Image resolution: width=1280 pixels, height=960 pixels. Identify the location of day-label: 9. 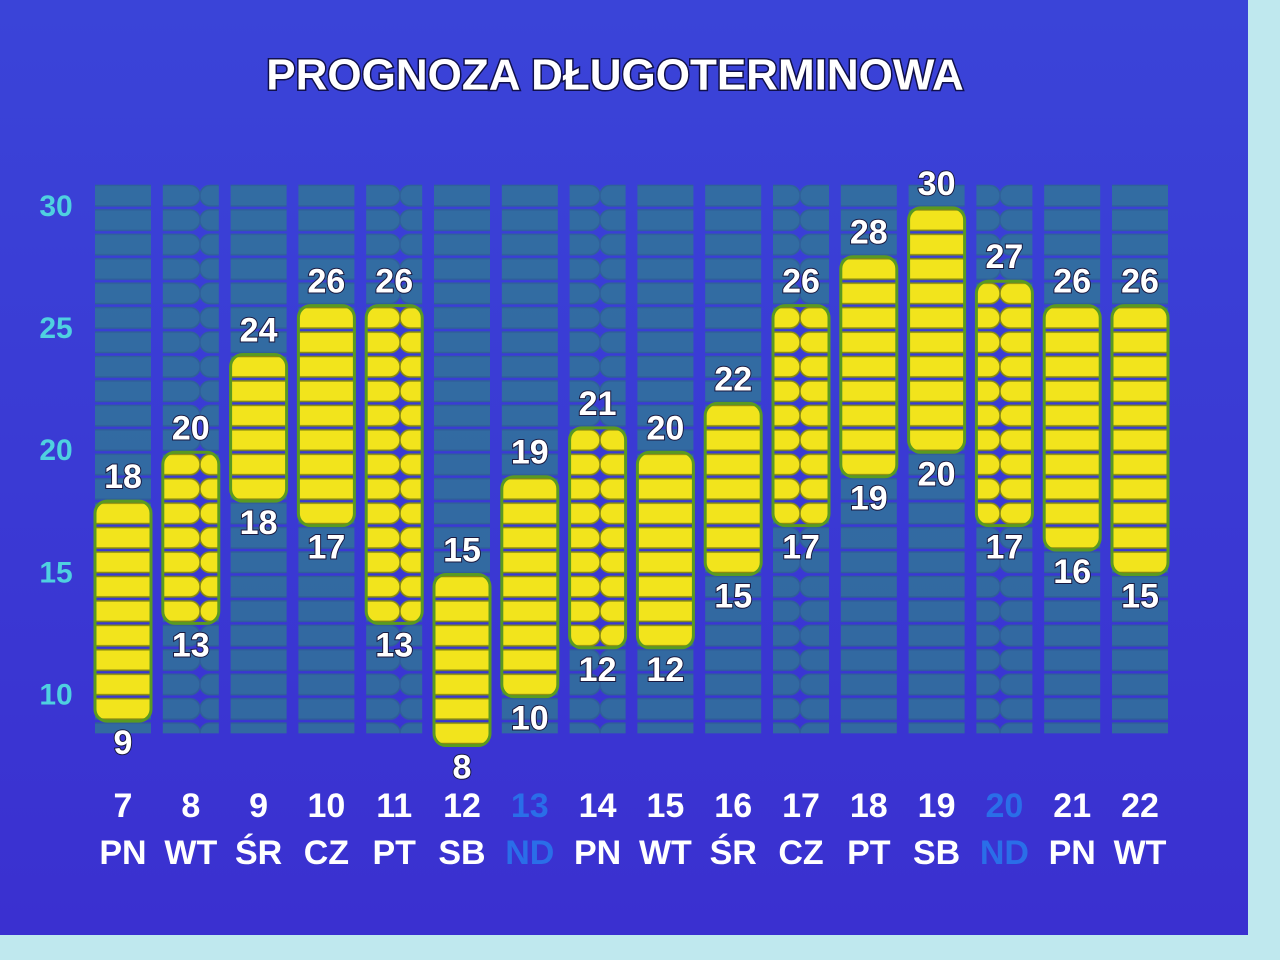
(258, 806).